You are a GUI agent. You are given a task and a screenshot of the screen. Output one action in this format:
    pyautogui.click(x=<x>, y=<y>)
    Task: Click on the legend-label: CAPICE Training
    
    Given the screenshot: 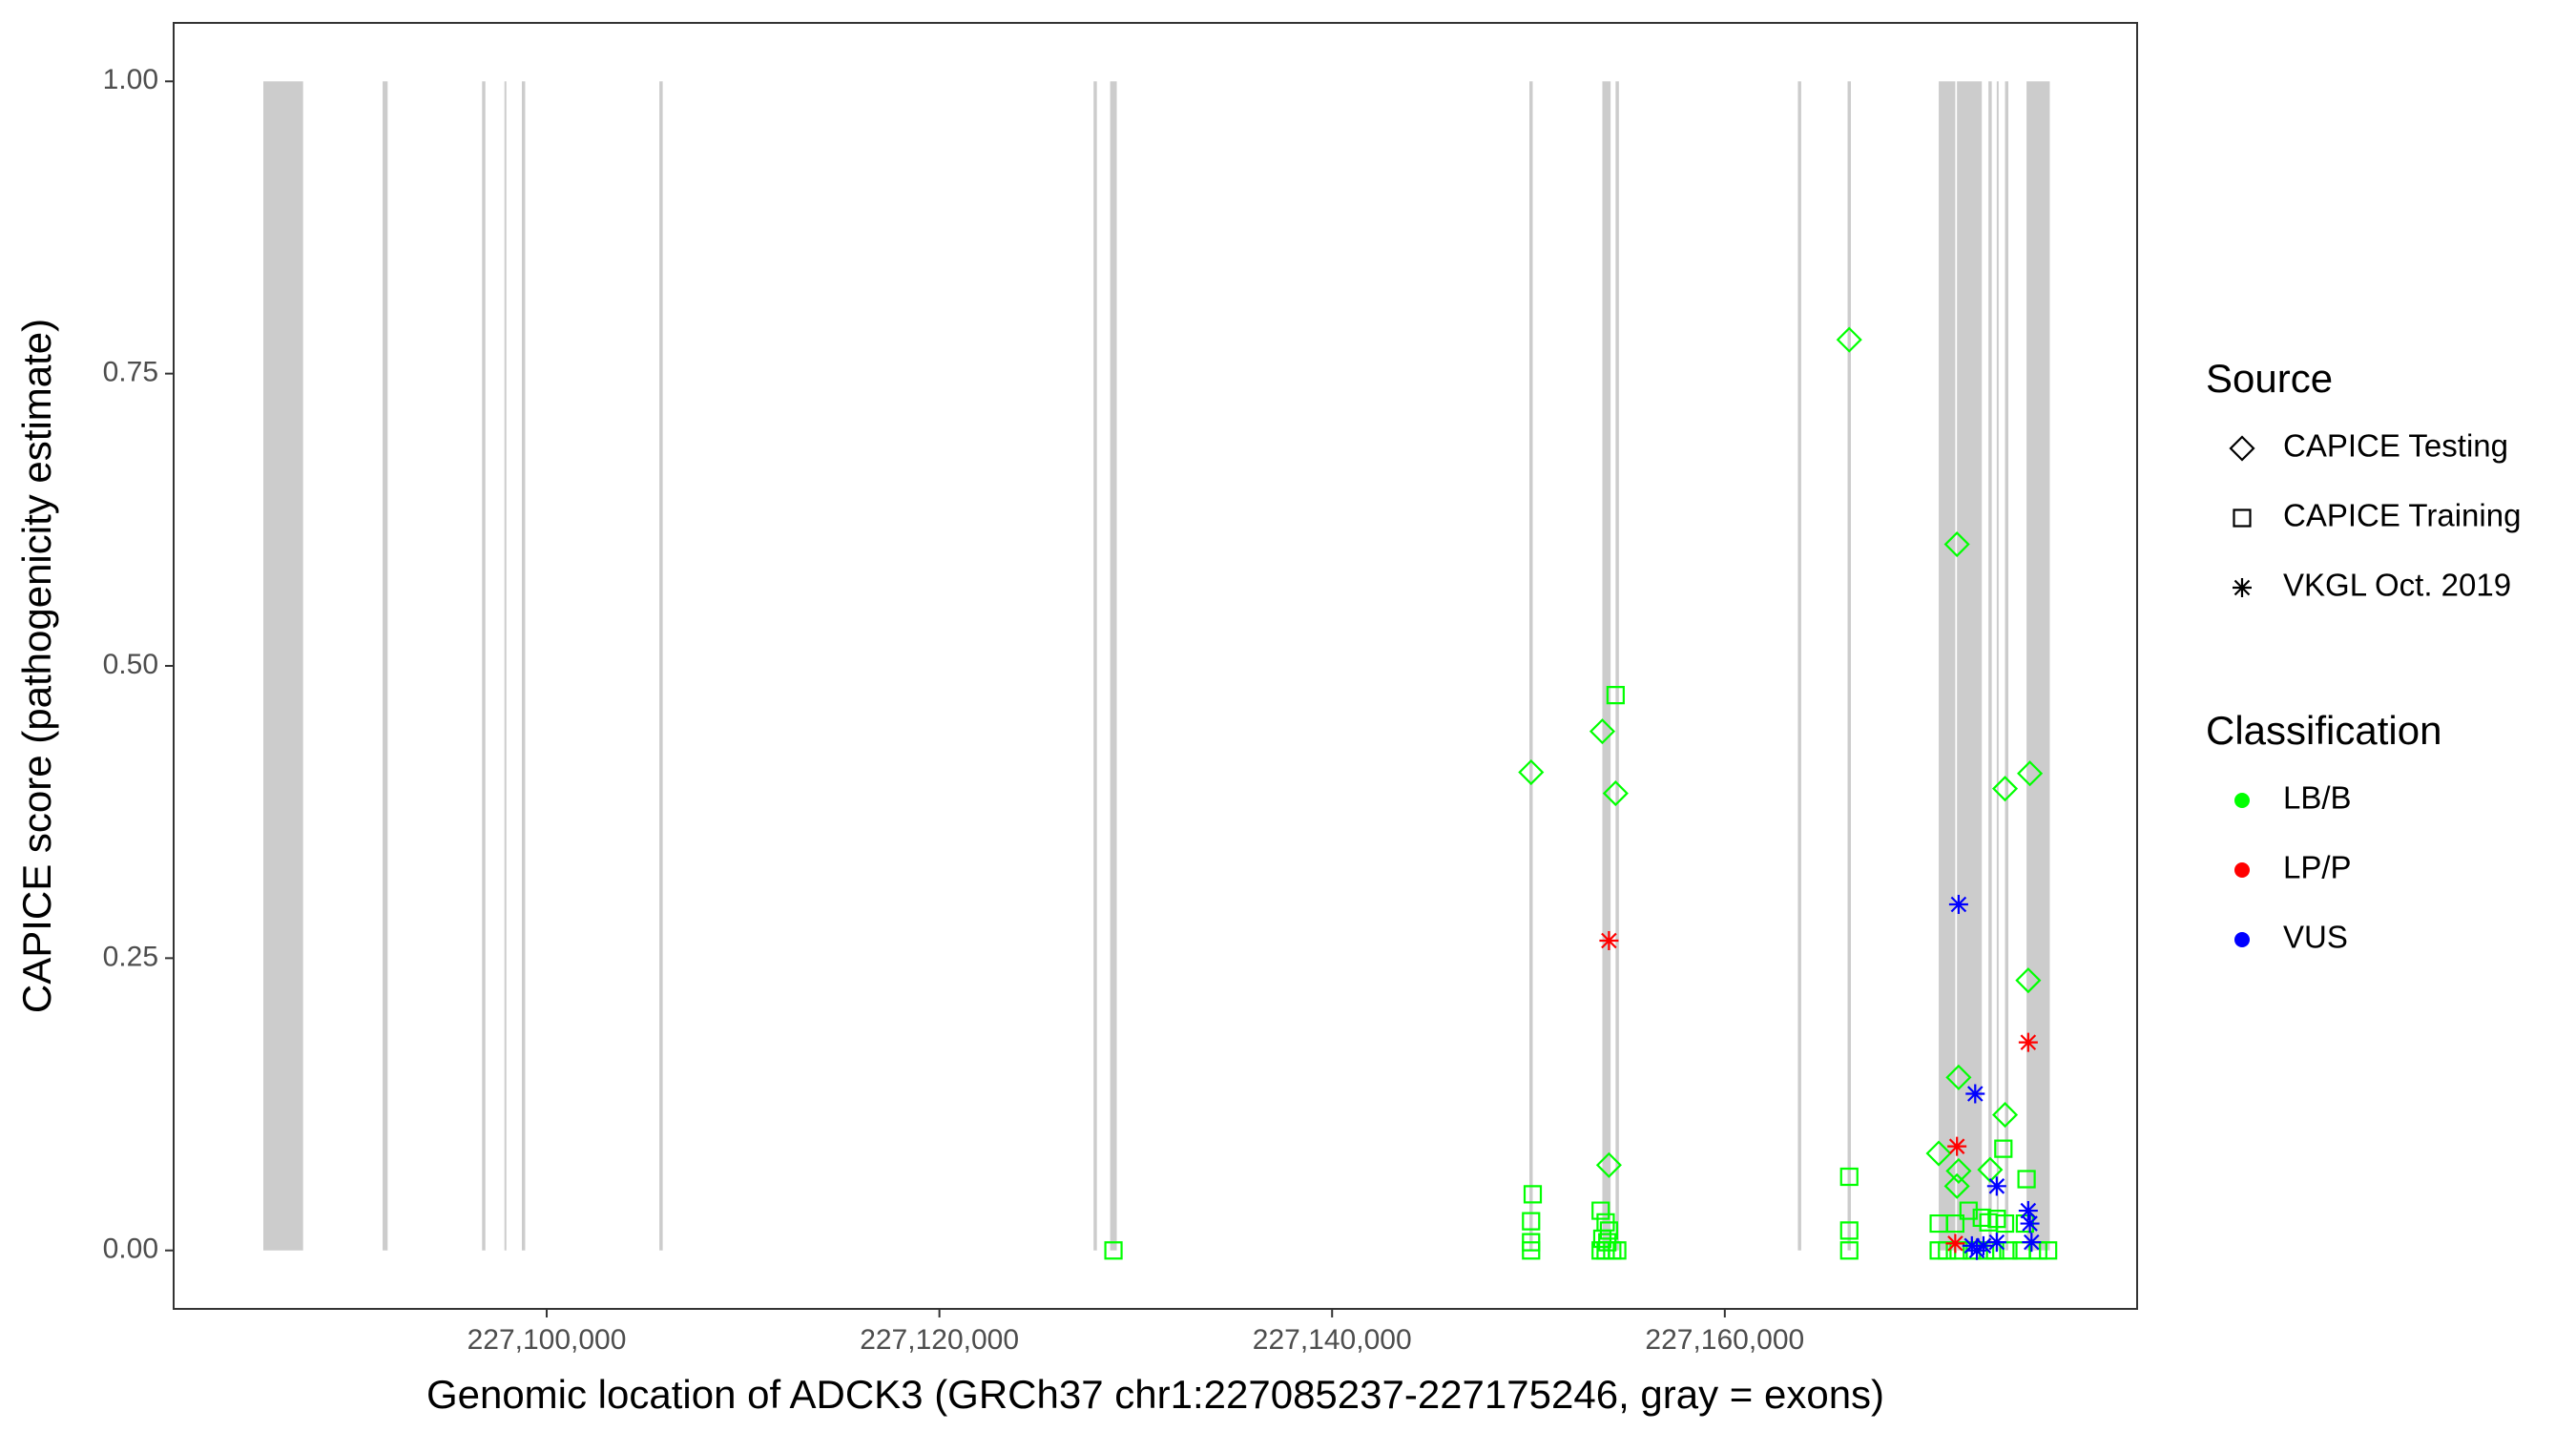 What is the action you would take?
    pyautogui.click(x=2402, y=515)
    